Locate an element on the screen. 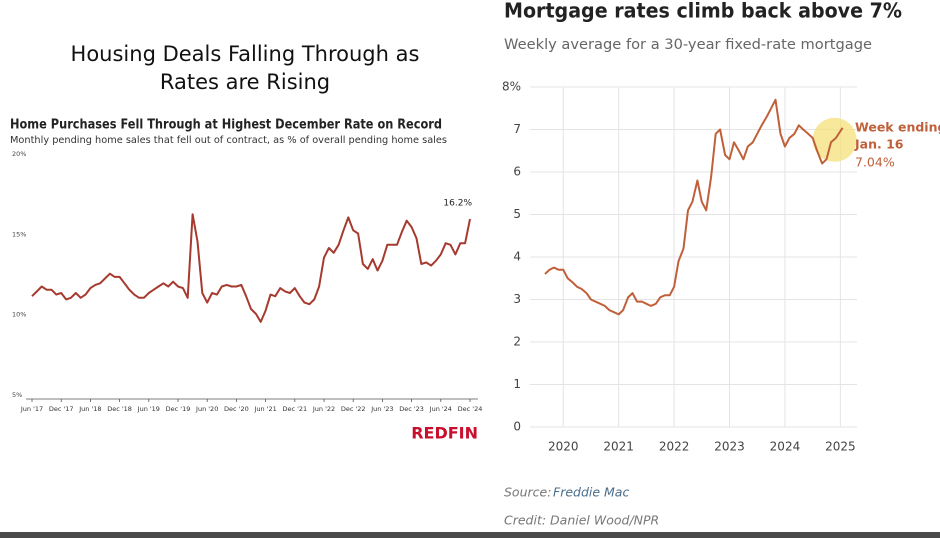  y-tick-label: 20% is located at coordinates (19, 154).